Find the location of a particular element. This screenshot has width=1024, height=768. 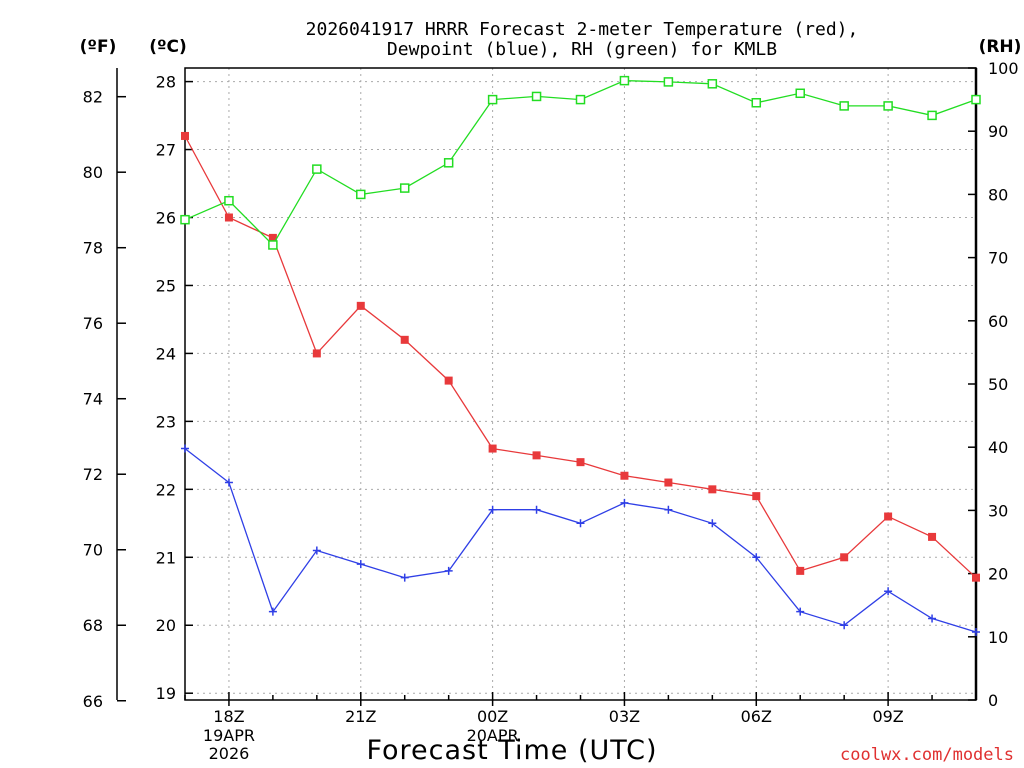

time-tick-label: 03Z is located at coordinates (624, 716).